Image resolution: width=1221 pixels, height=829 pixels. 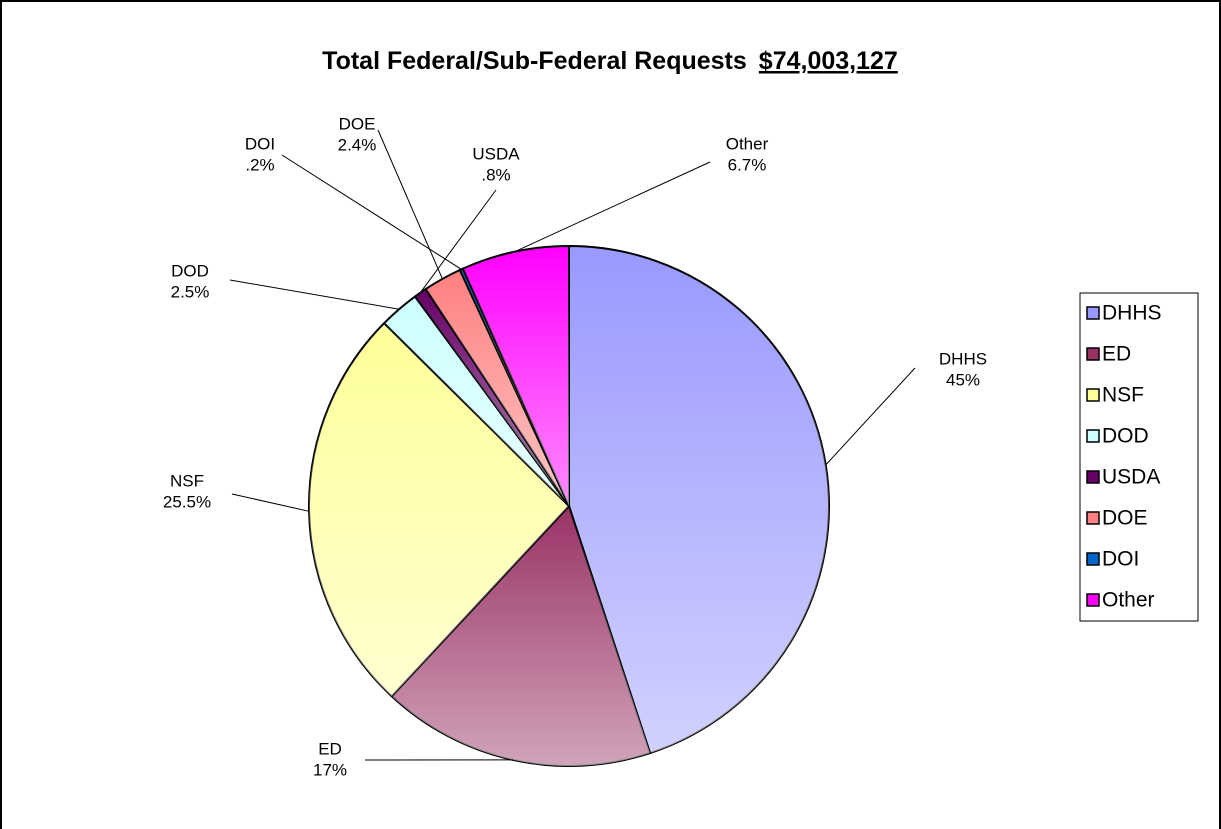 What do you see at coordinates (828, 61) in the screenshot?
I see `title-amount: $74,003,127` at bounding box center [828, 61].